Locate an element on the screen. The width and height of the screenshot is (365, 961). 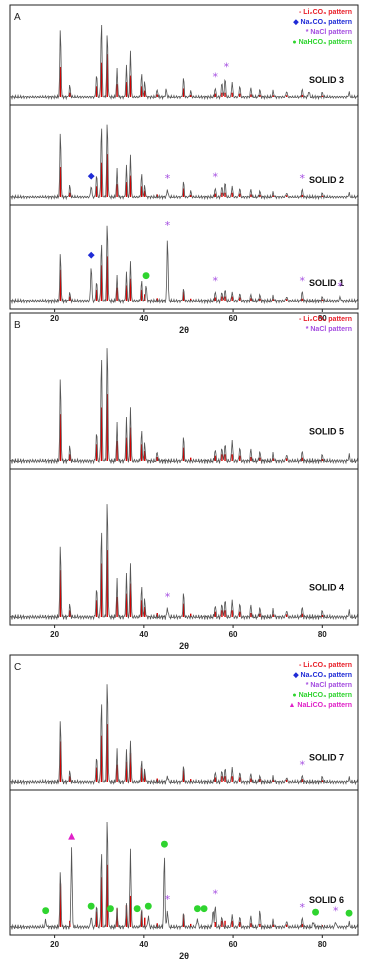
phase-marker: ▲ is located at coordinates (71, 837).